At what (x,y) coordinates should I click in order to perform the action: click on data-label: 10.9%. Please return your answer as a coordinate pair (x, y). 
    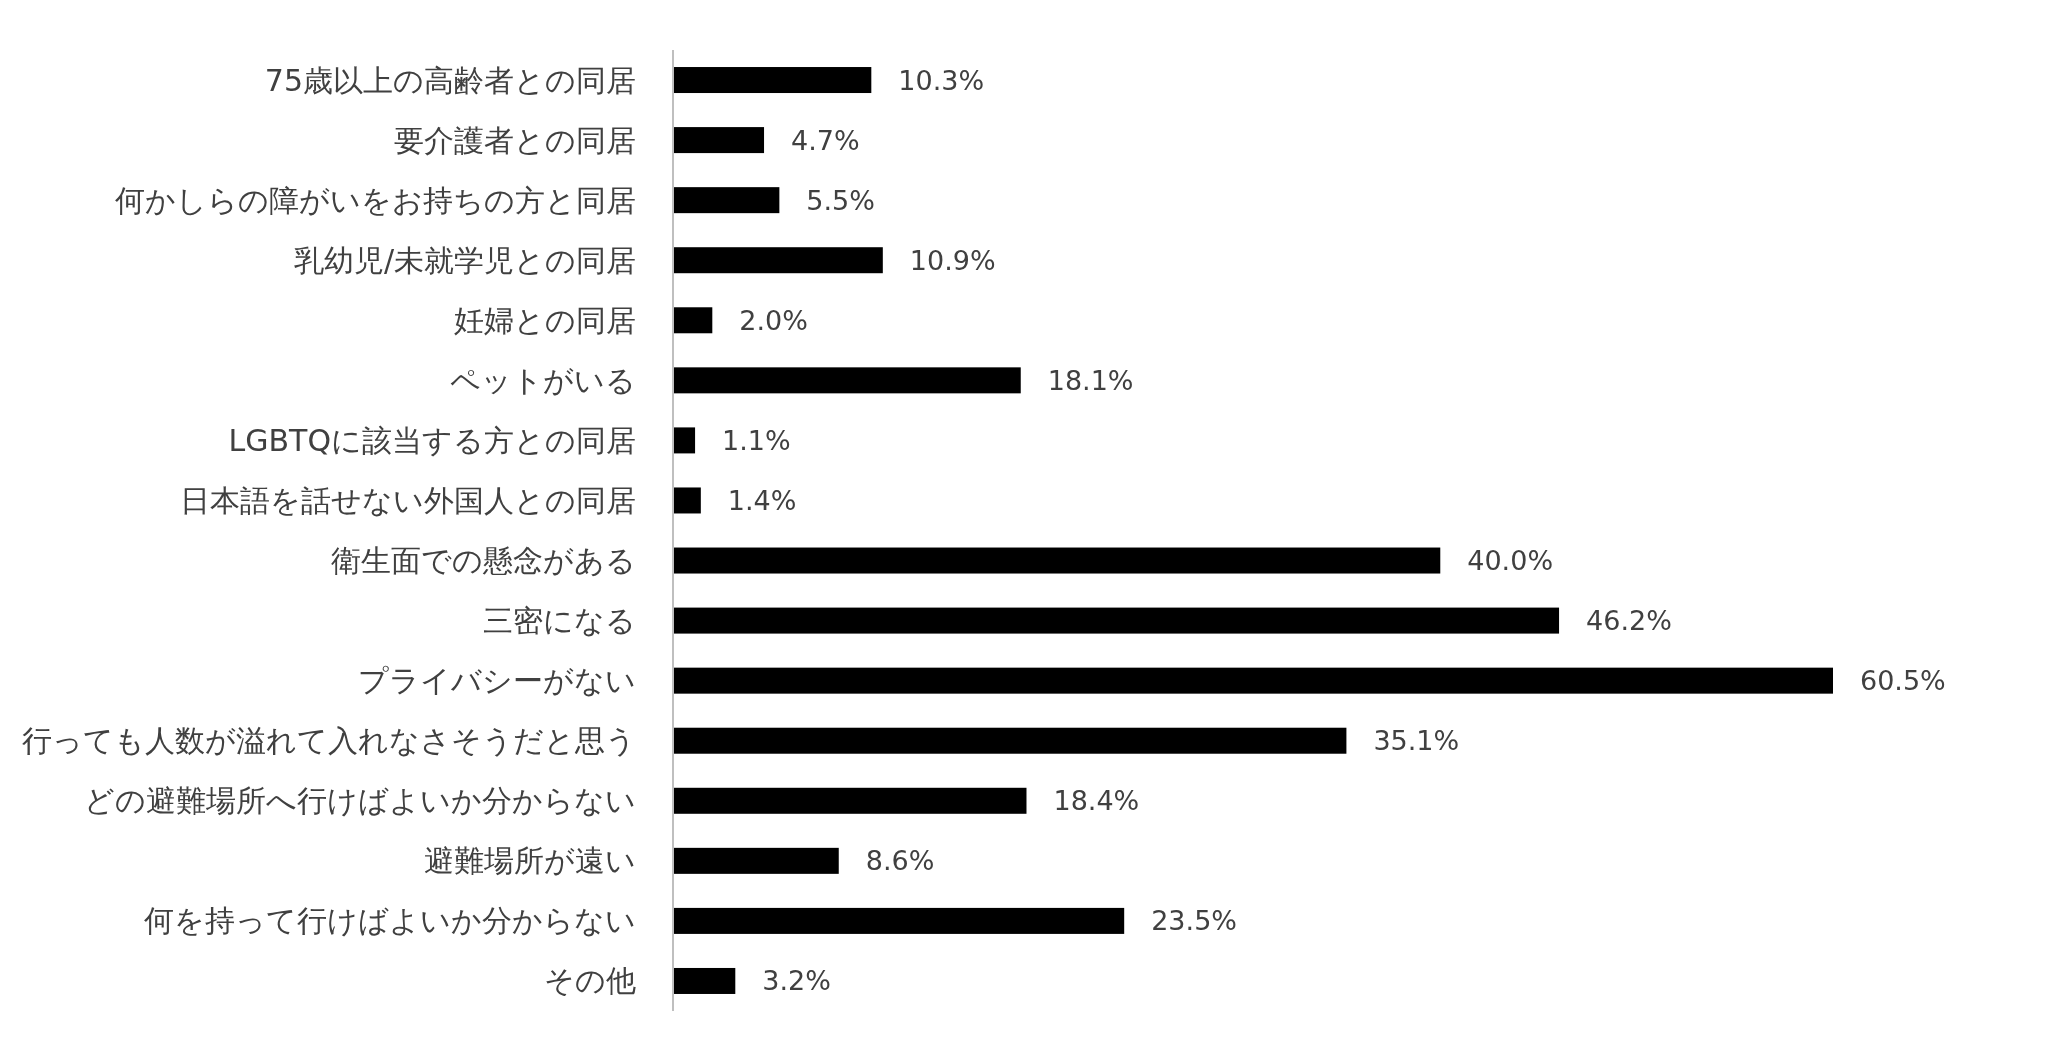
    Looking at the image, I should click on (952, 260).